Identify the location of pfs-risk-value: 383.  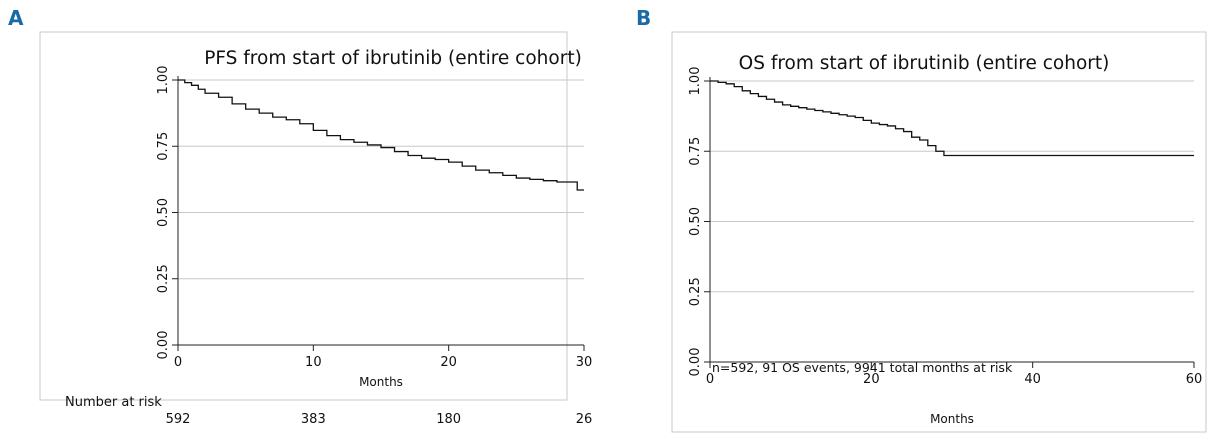
(313, 419).